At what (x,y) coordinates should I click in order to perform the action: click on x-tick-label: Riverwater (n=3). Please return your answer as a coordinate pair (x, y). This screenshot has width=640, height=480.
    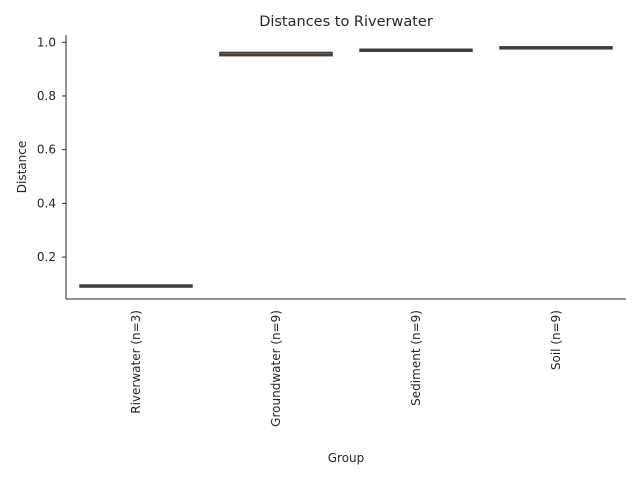
    Looking at the image, I should click on (136, 362).